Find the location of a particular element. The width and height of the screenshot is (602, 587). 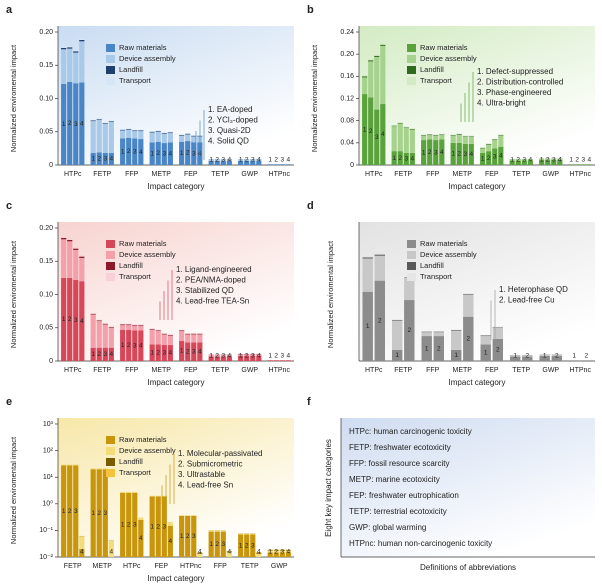

definition: HTPnc: human non-carcinogenic toxicity is located at coordinates (420, 543).